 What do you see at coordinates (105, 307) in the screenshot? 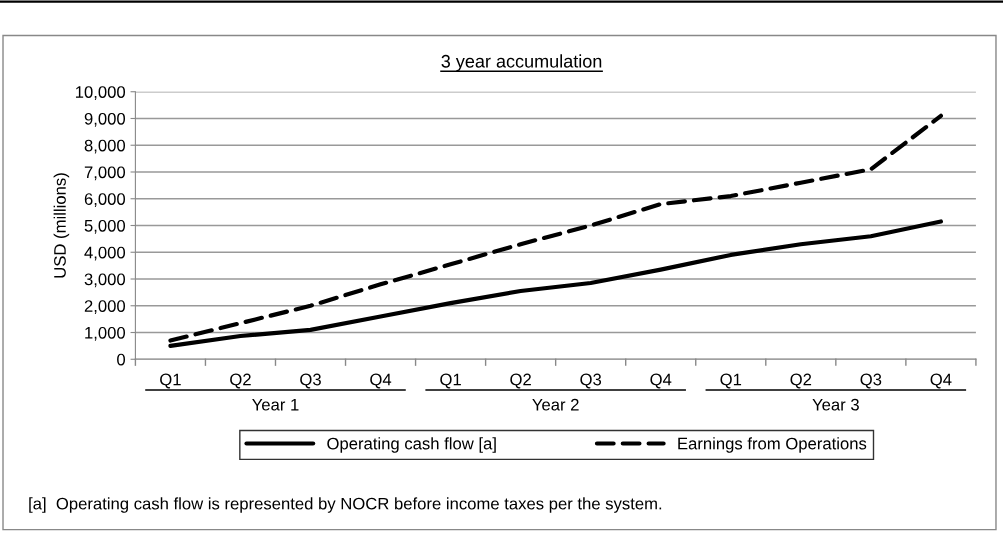
I see `y-tick-label: 2,000` at bounding box center [105, 307].